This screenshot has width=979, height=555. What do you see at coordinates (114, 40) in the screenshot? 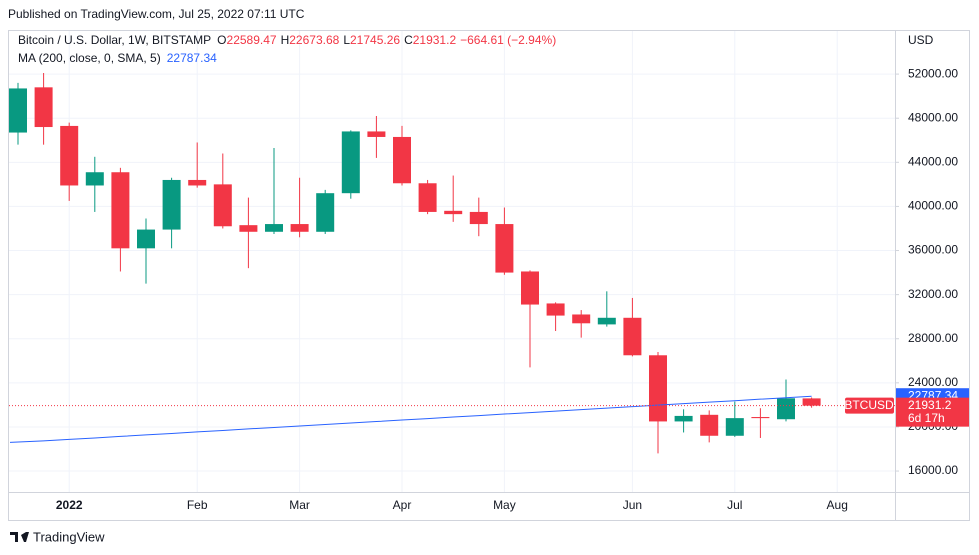
I see `symbol-title: Bitcoin / U.S. Dollar, 1W, BITSTAMP` at bounding box center [114, 40].